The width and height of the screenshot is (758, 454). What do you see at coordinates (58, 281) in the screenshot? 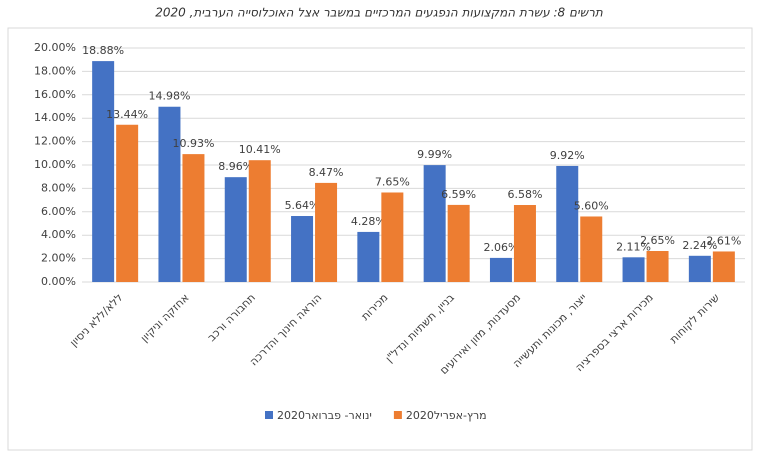
I see `y-tick-label: 0.00%` at bounding box center [58, 281].